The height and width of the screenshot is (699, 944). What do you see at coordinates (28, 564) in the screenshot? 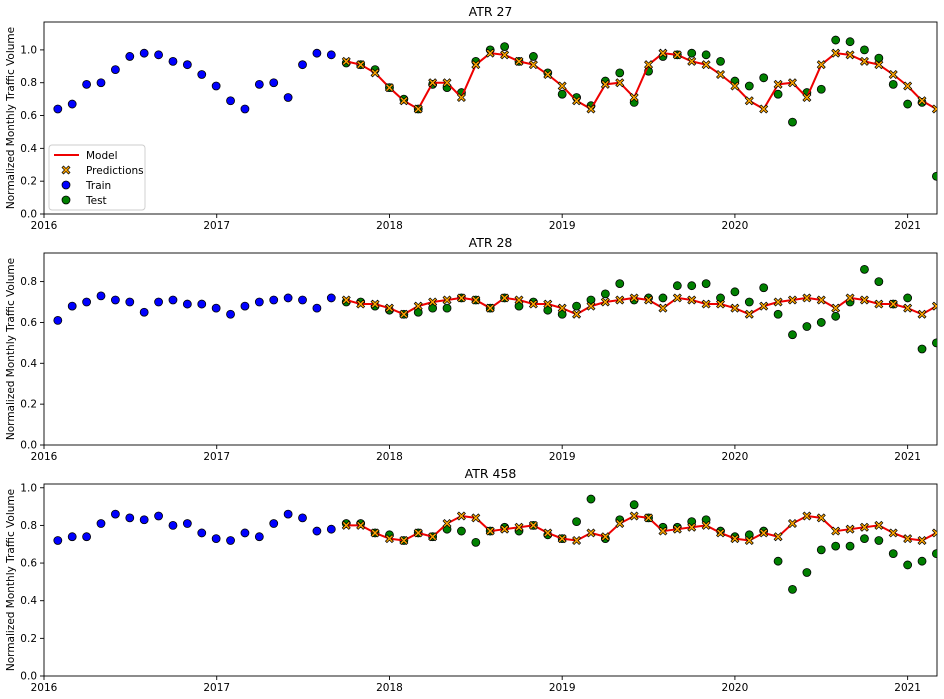
I see `y-tick-label: 0.6` at bounding box center [28, 564].